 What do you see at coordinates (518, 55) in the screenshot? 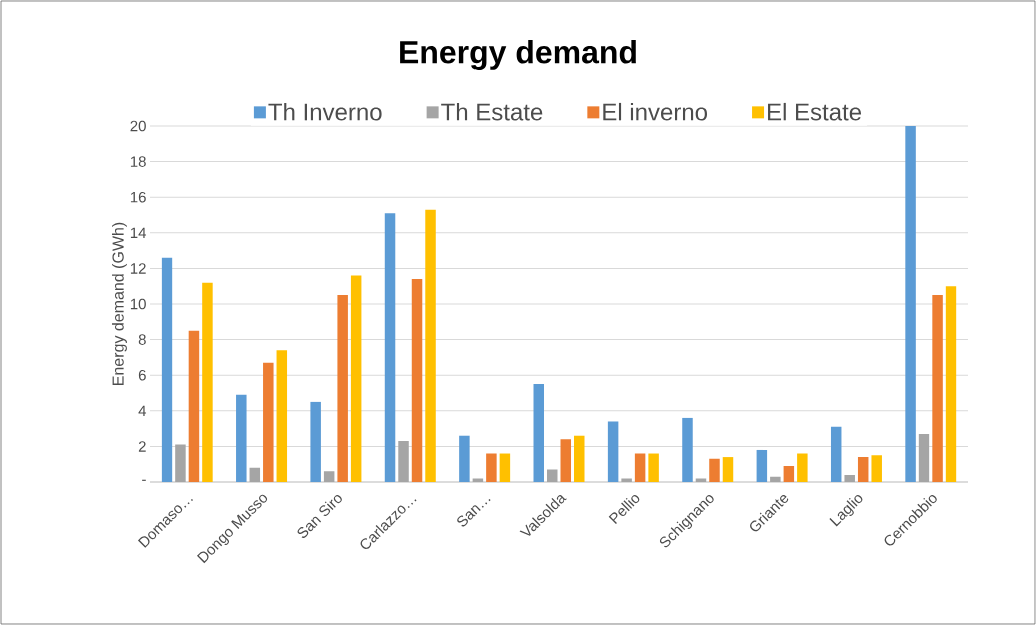
I see `chart-title: Energy demand` at bounding box center [518, 55].